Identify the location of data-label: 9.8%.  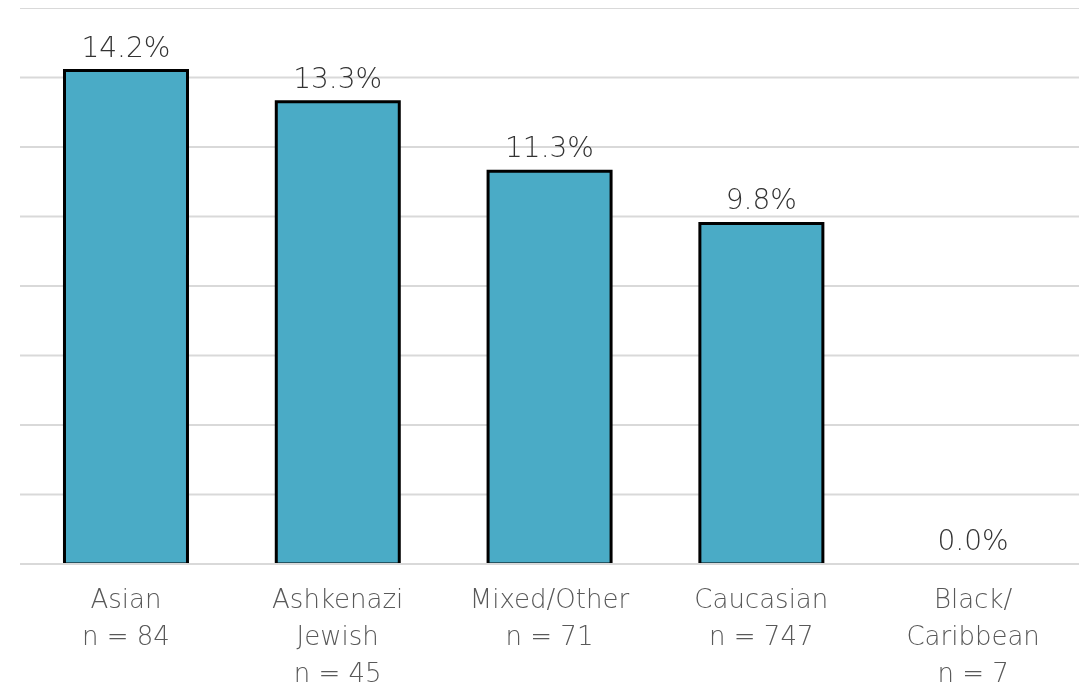
(761, 200).